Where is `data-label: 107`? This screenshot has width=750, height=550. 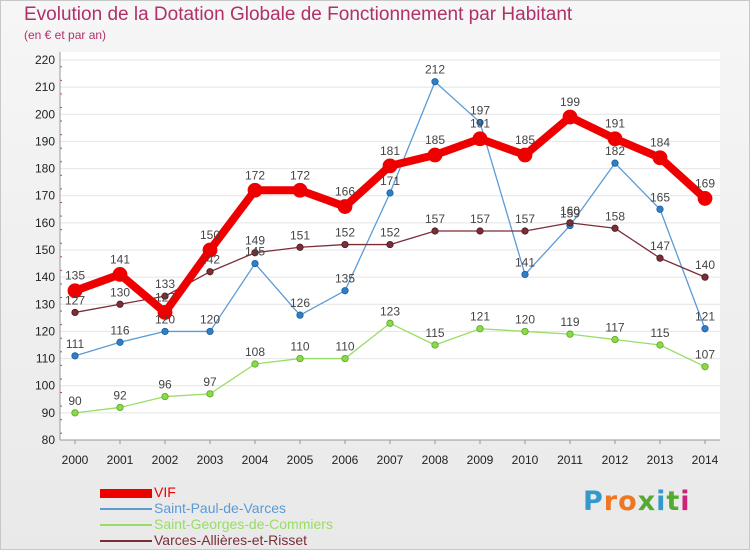
data-label: 107 is located at coordinates (705, 355).